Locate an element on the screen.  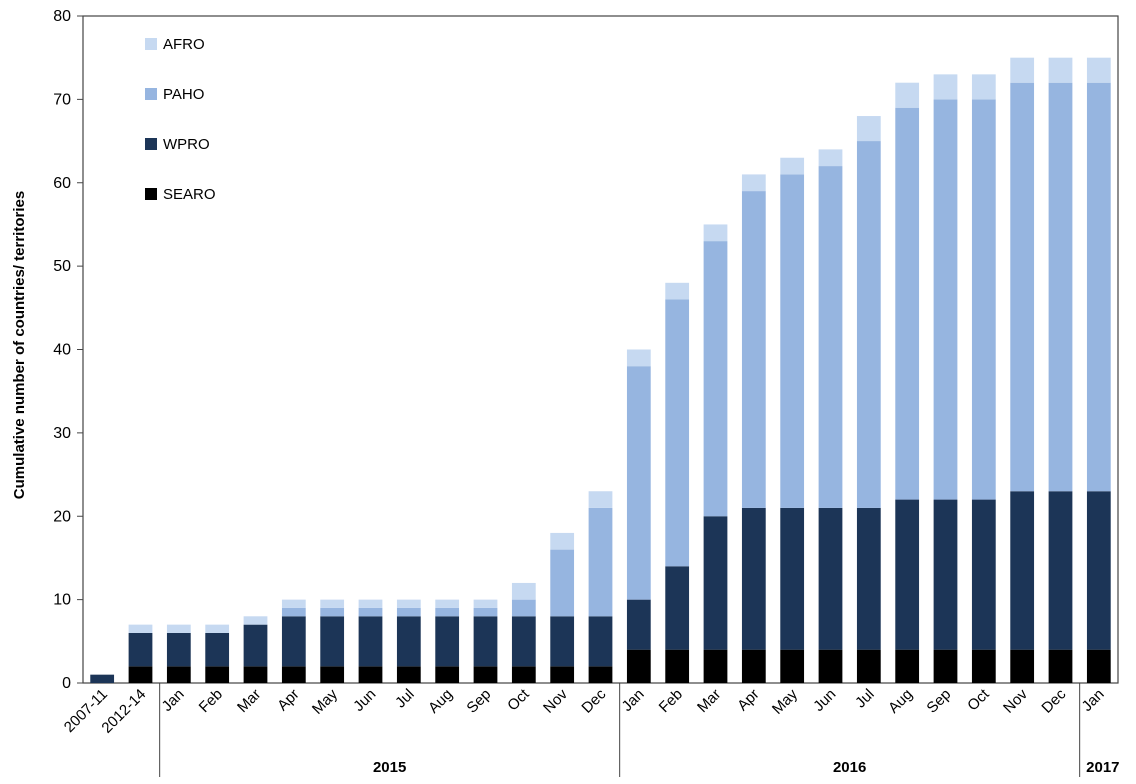
y-ticks: 0 10 20 30 40 50 60 70 80 is located at coordinates (68, 350).